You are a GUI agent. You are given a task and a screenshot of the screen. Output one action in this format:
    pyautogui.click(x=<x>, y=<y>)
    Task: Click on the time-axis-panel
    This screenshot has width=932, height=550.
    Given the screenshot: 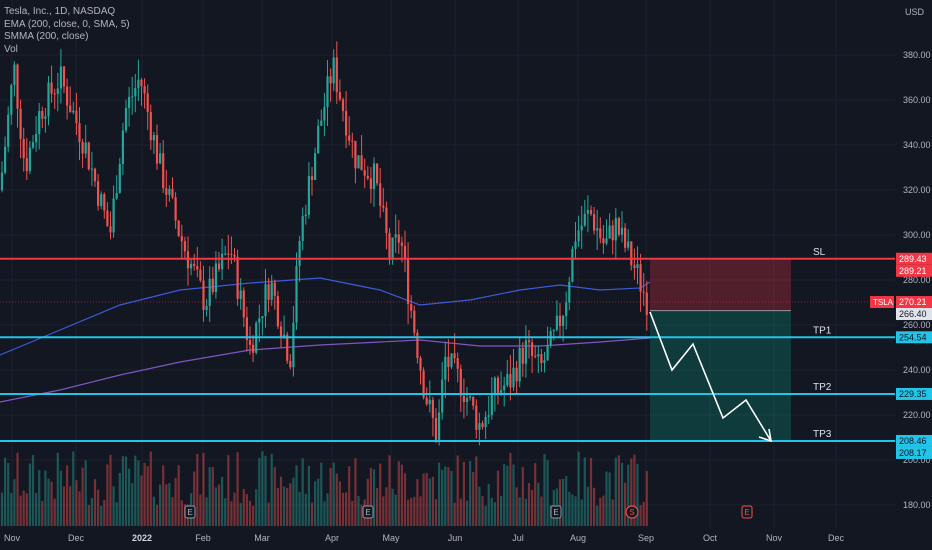 What is the action you would take?
    pyautogui.click(x=447, y=539)
    